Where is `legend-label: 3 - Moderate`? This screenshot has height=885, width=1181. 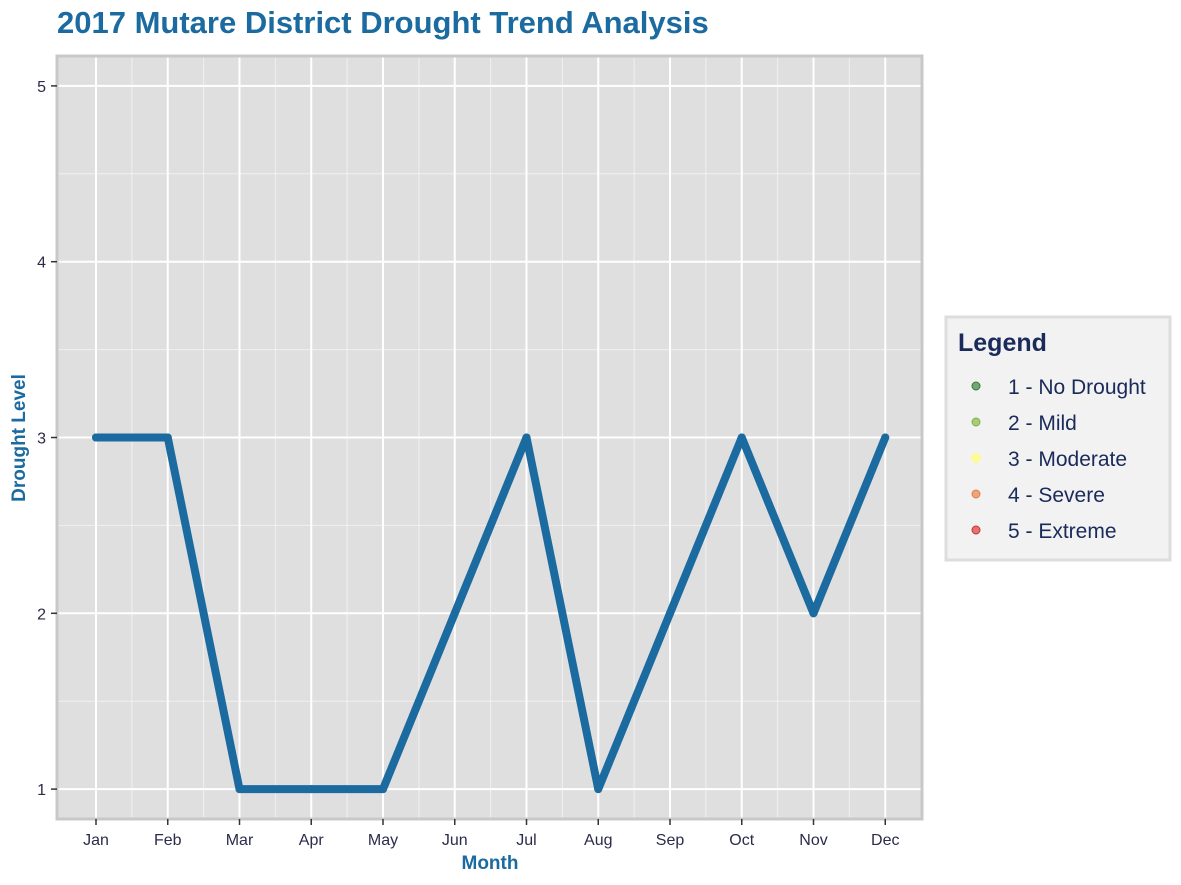 legend-label: 3 - Moderate is located at coordinates (1067, 459).